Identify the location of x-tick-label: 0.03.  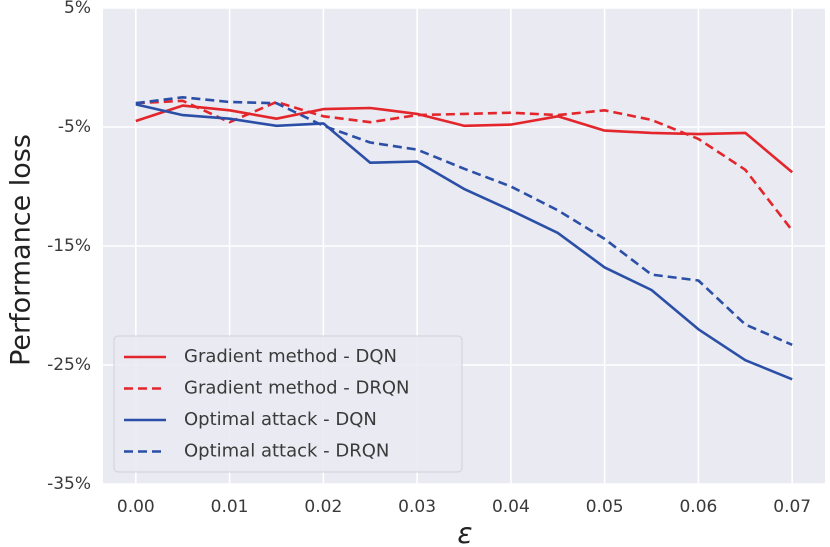
(417, 507).